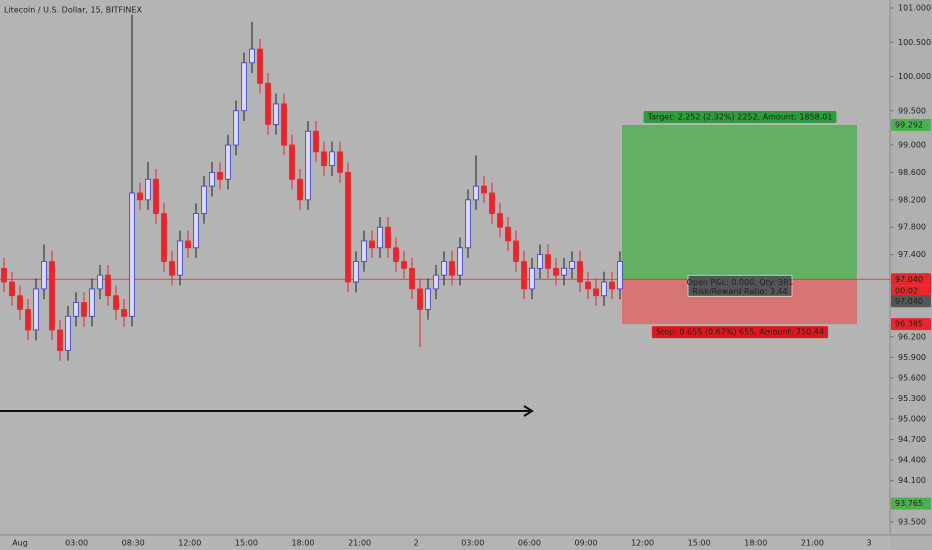 The image size is (932, 550). Describe the element at coordinates (912, 377) in the screenshot. I see `y-tick-label: 95.600` at that location.